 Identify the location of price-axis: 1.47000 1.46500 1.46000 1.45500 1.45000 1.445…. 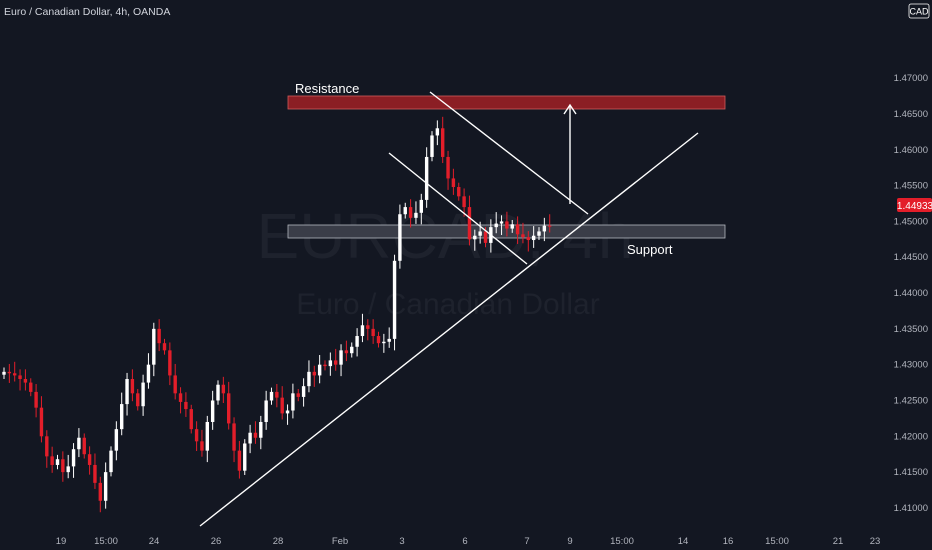
(911, 293).